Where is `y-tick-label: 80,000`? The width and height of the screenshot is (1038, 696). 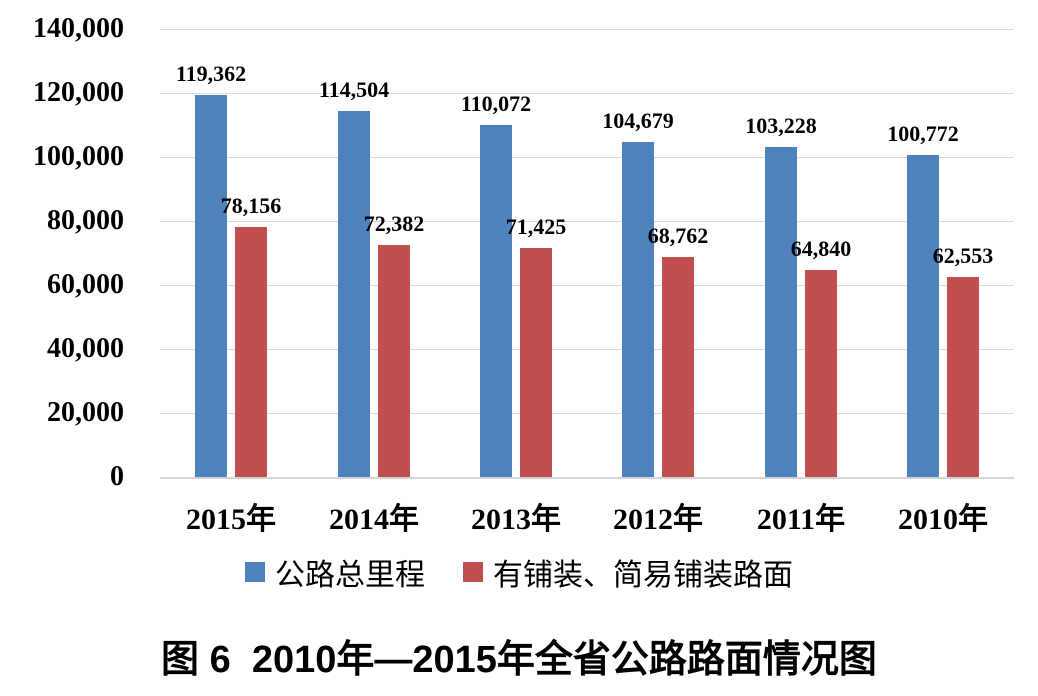 y-tick-label: 80,000 is located at coordinates (85, 220).